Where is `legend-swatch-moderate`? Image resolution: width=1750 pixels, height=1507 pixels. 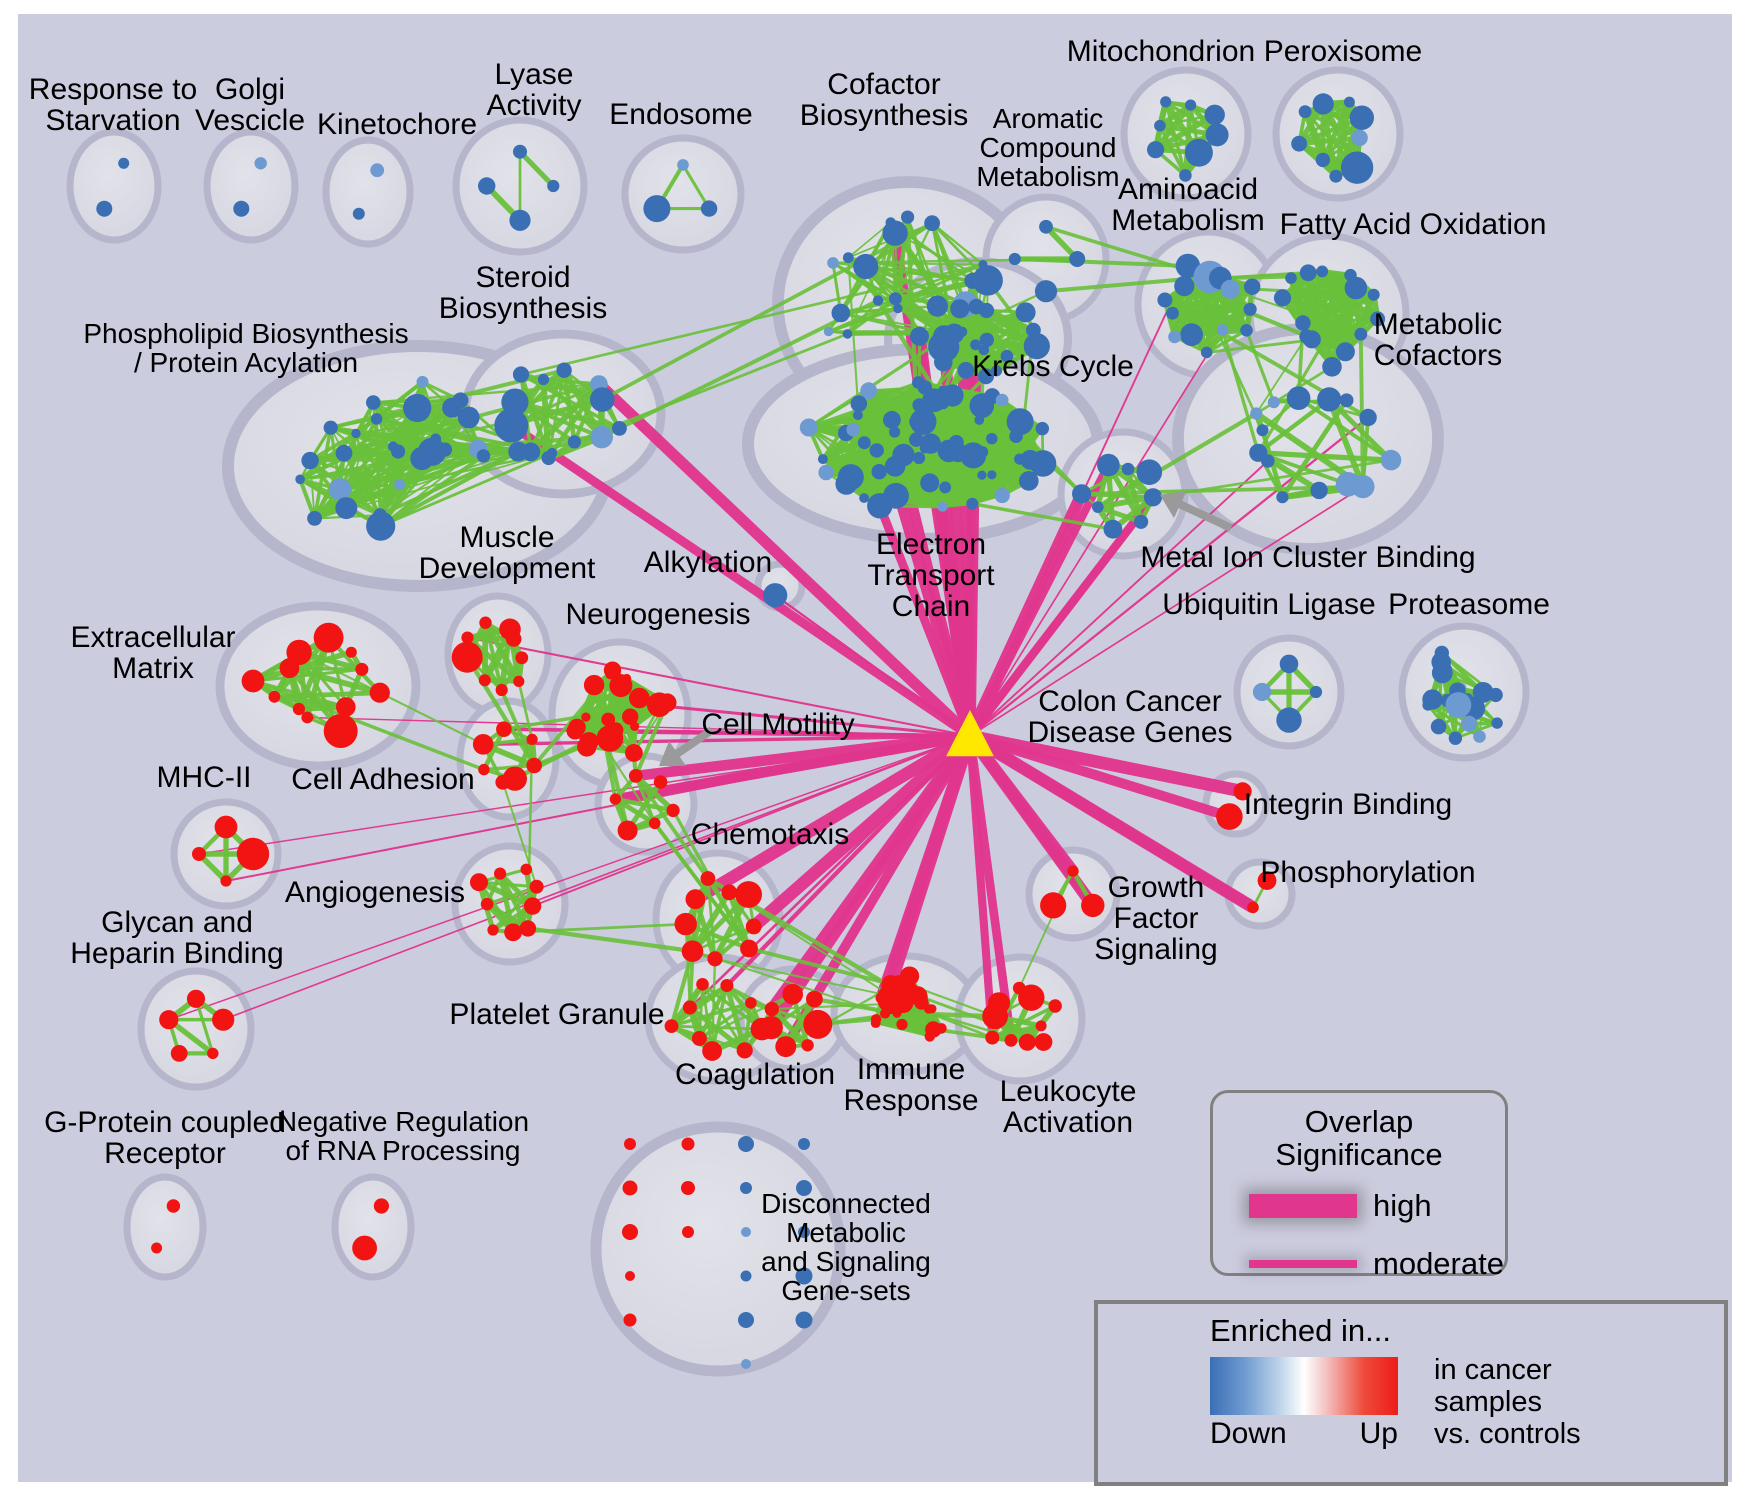
legend-swatch-moderate is located at coordinates (1303, 1263).